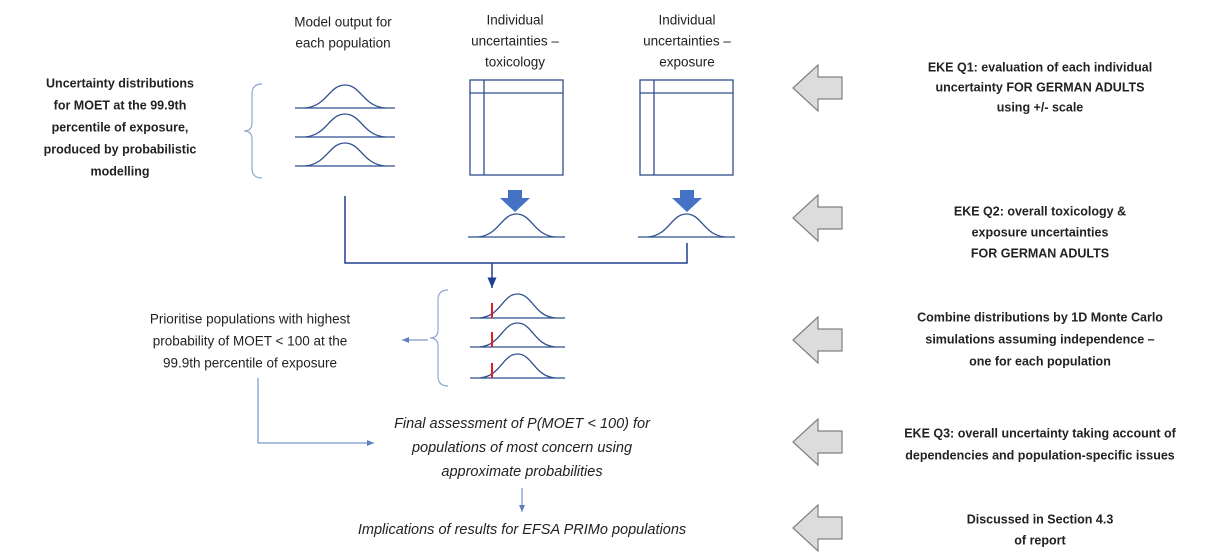  I want to click on label: exposure uncertainties, so click(1040, 232).